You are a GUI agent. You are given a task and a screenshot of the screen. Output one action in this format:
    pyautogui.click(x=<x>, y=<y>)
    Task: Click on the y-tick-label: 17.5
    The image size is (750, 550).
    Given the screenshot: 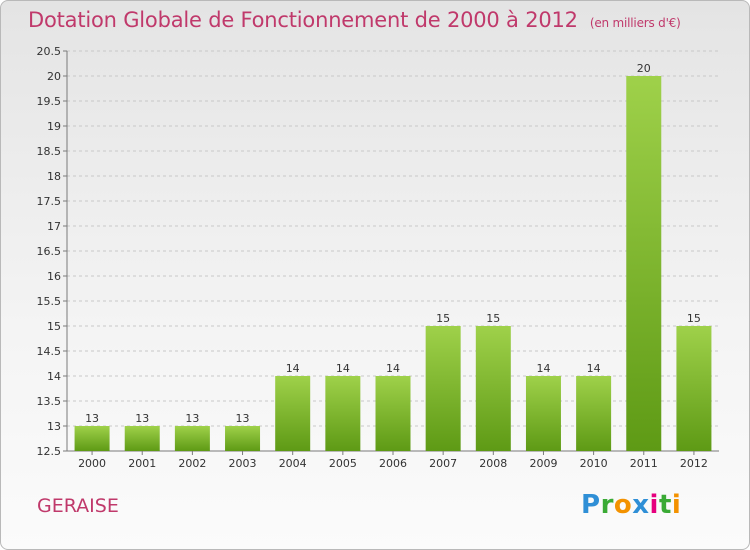 What is the action you would take?
    pyautogui.click(x=49, y=201)
    